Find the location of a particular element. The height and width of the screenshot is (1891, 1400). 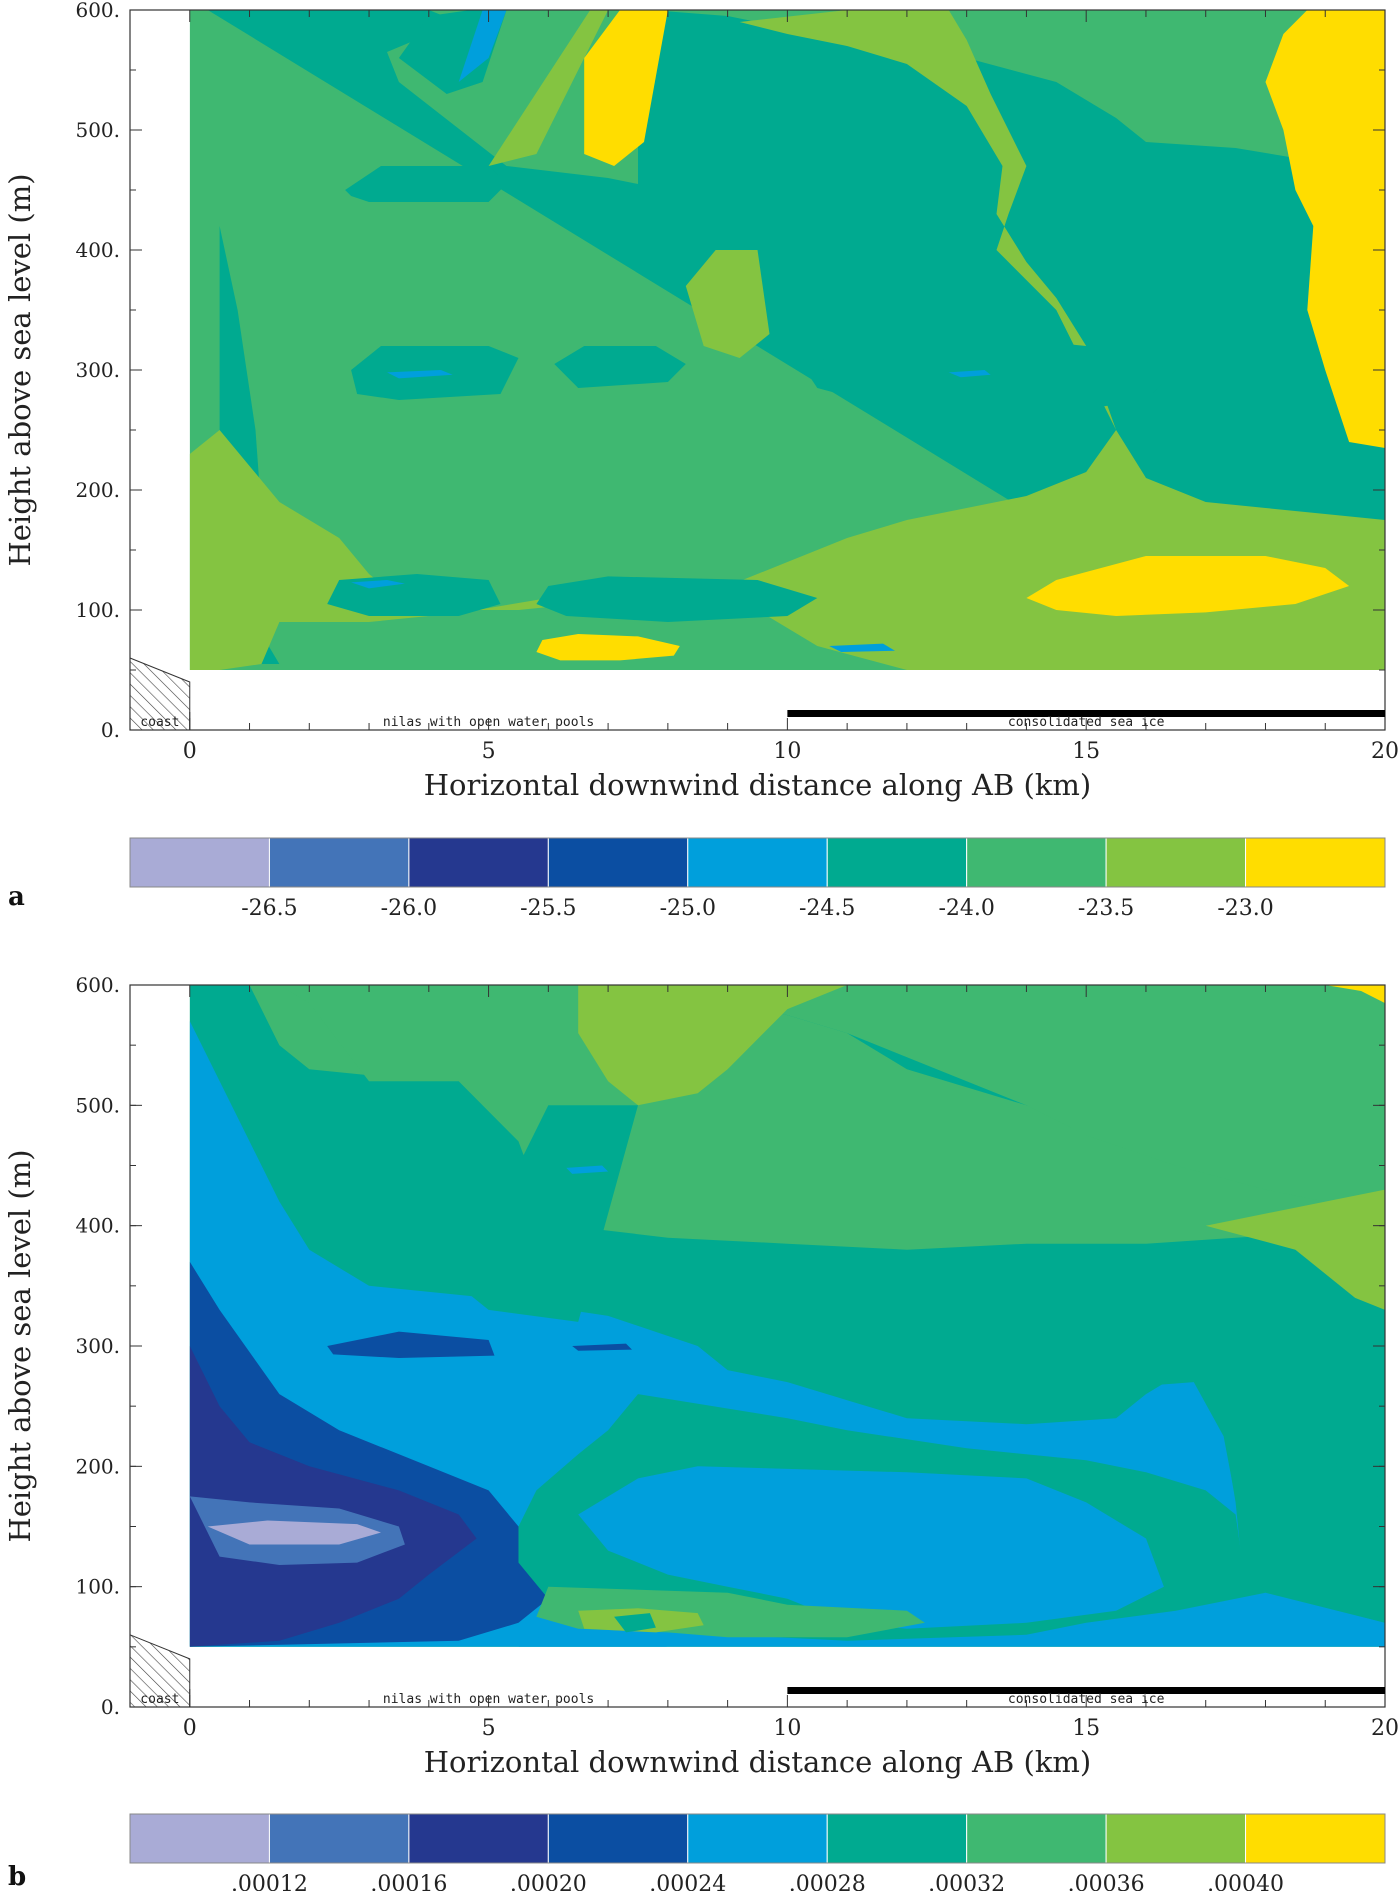

colorbar-label: -26.0 is located at coordinates (409, 908).